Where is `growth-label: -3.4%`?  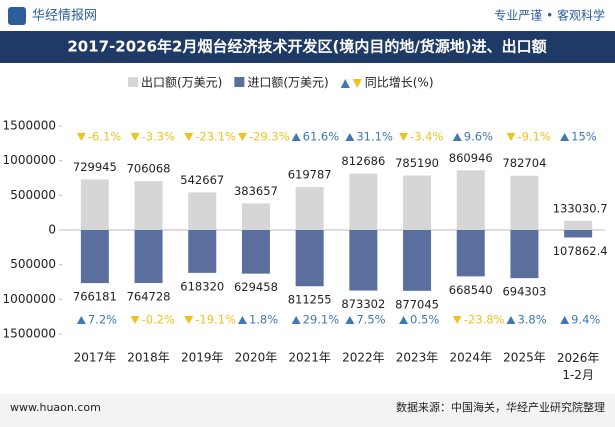
growth-label: -3.4% is located at coordinates (426, 137).